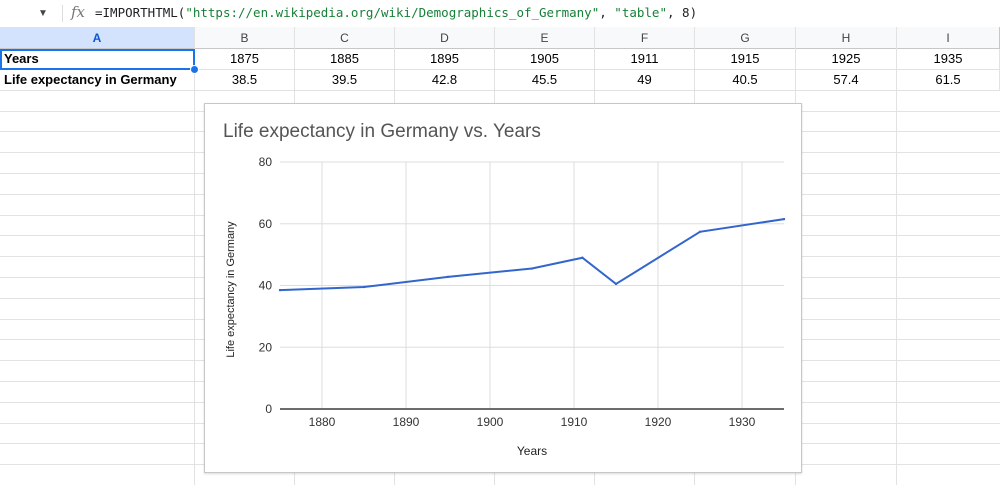 The height and width of the screenshot is (485, 1000). Describe the element at coordinates (545, 80) in the screenshot. I see `cell-e2: 45.5` at that location.